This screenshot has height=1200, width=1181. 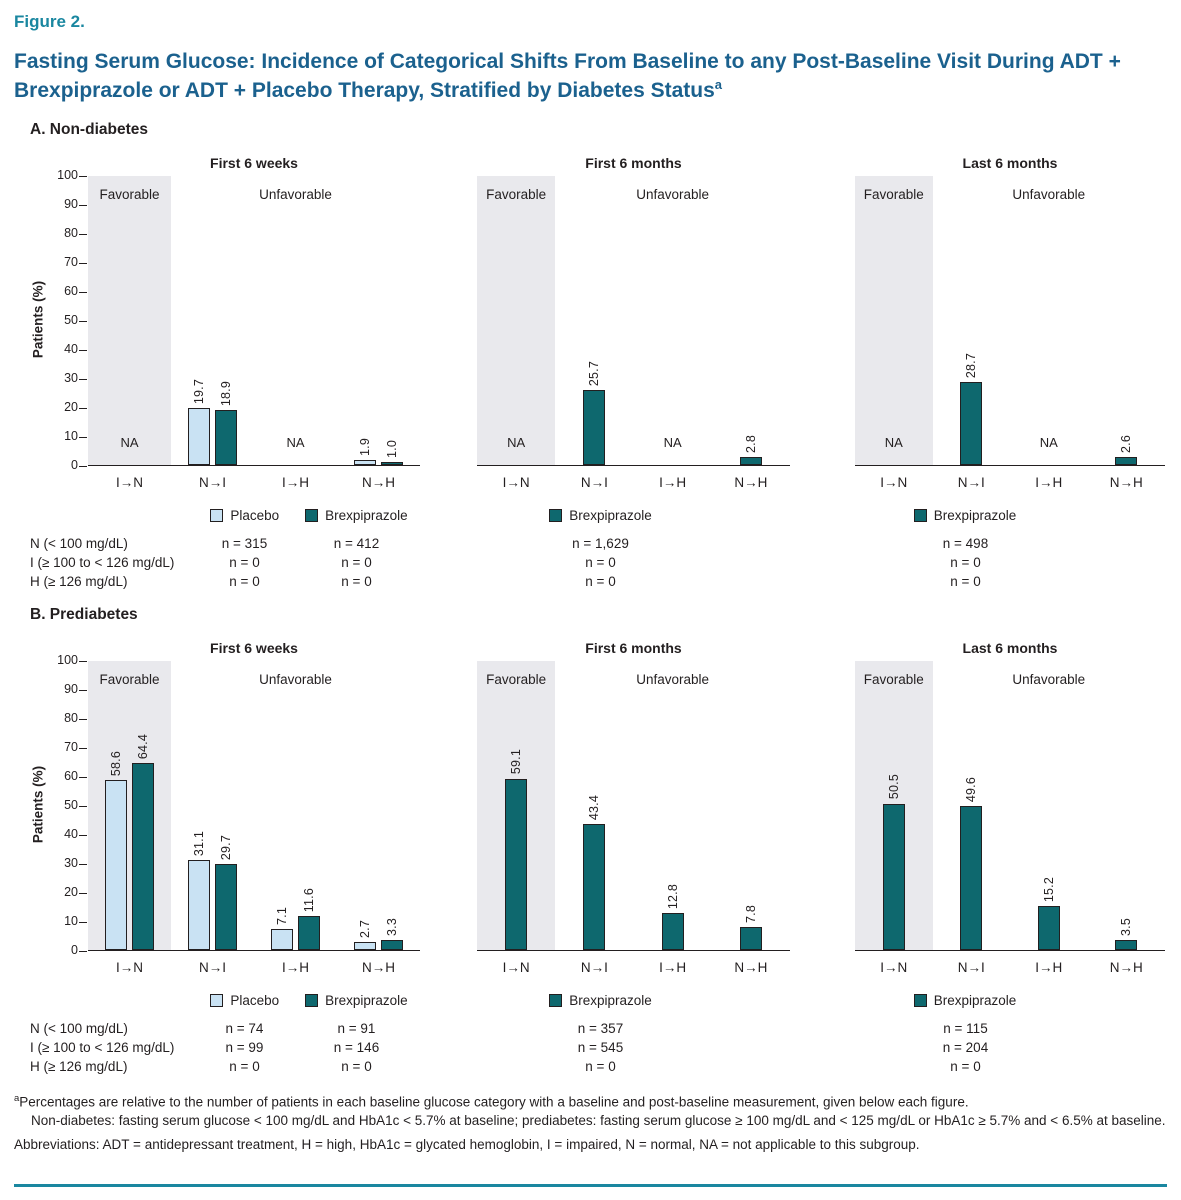 What do you see at coordinates (965, 1047) in the screenshot?
I see `n-value: n = 204` at bounding box center [965, 1047].